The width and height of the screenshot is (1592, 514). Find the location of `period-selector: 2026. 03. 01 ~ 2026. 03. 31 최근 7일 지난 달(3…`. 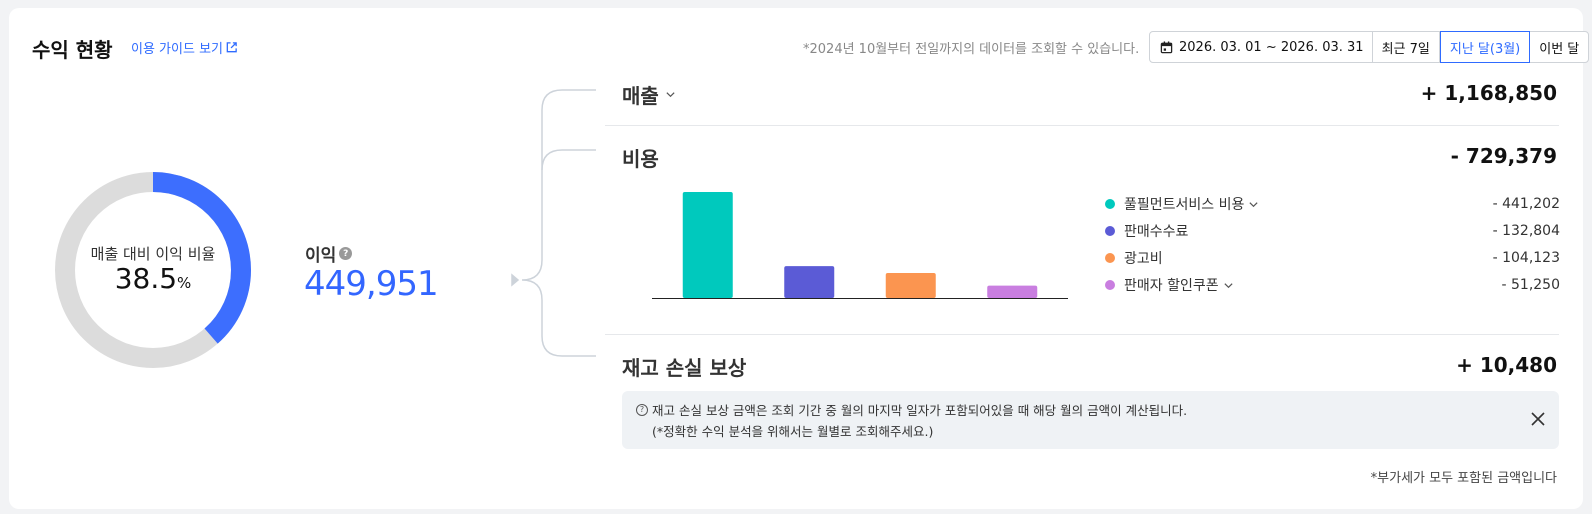

period-selector: 2026. 03. 01 ~ 2026. 03. 31 최근 7일 지난 달(3… is located at coordinates (1369, 47).